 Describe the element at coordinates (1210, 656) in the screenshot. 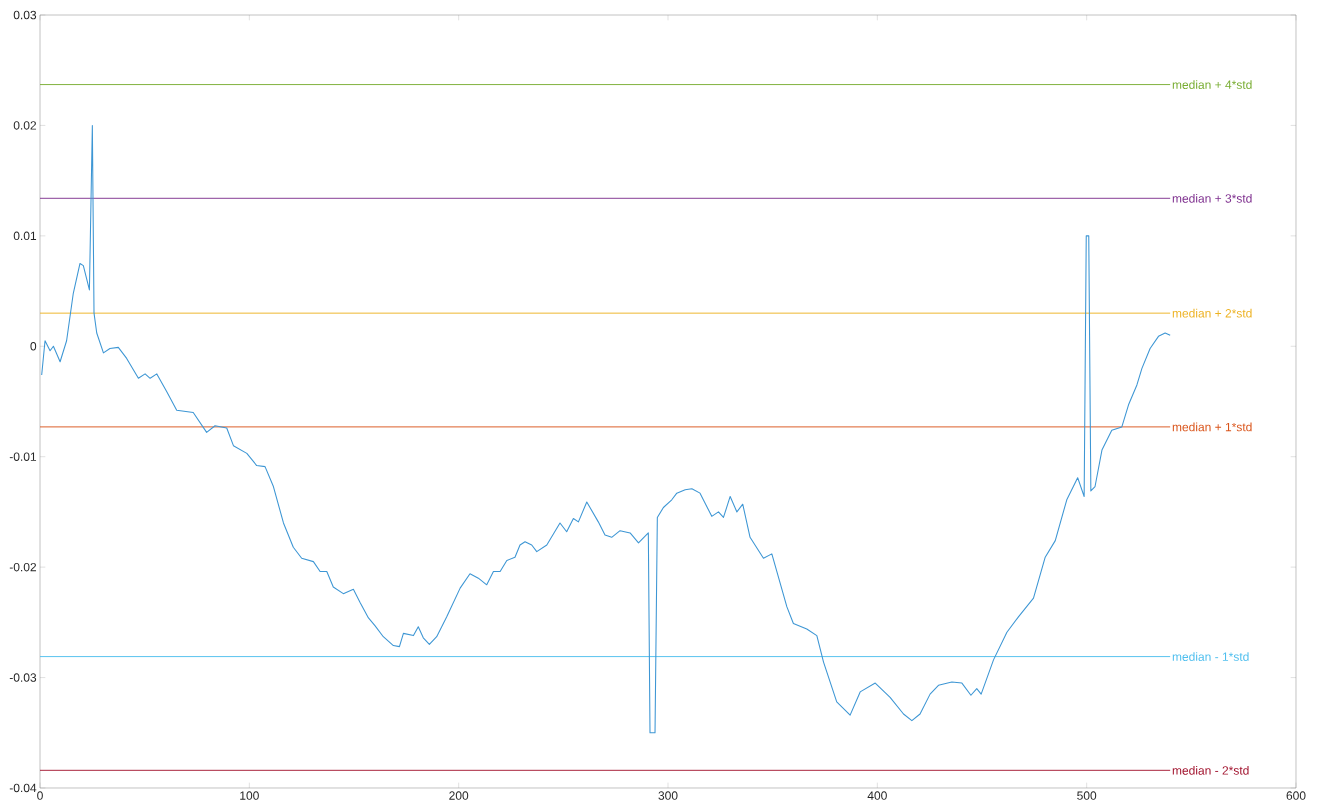

I see `ref-line-label: median - 1*std` at that location.